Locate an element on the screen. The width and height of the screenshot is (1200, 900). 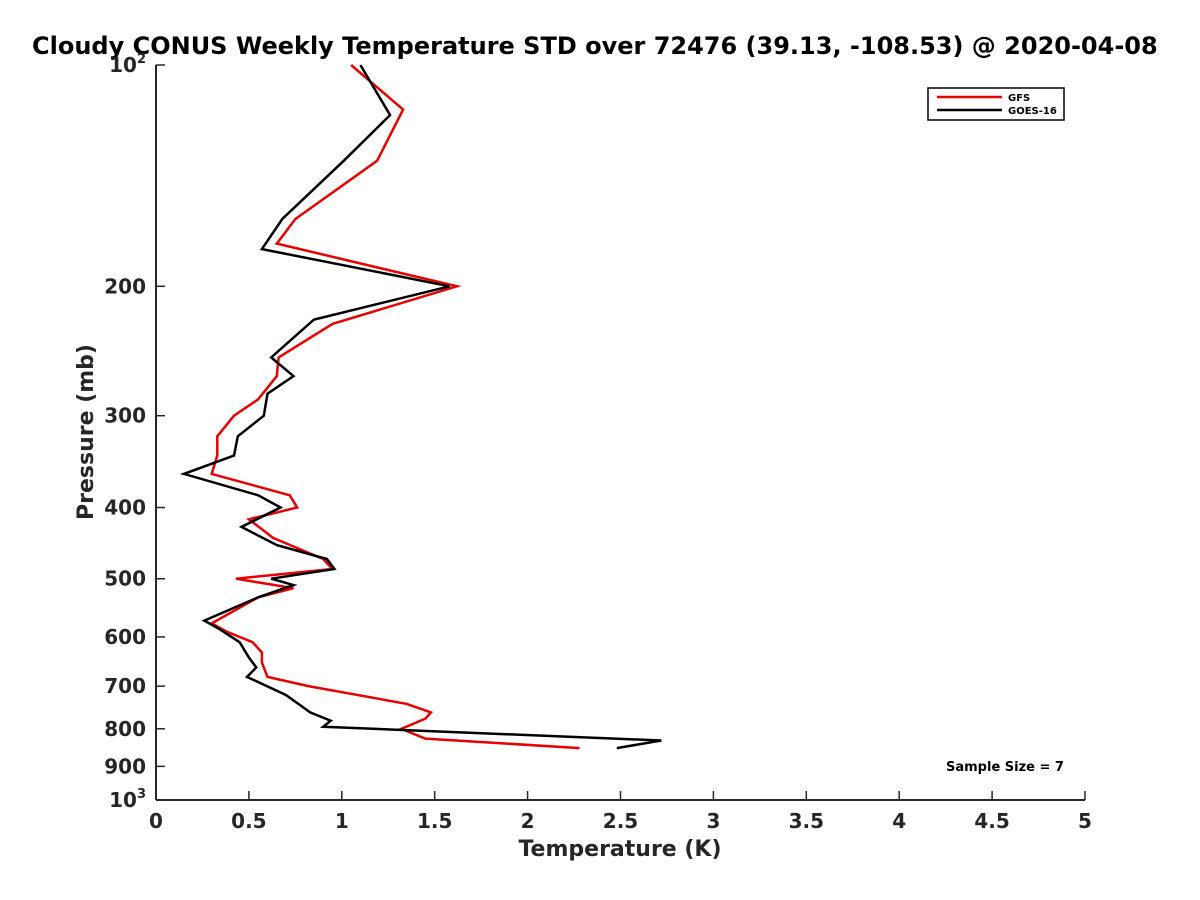
y-tick-label: 10² is located at coordinates (127, 64).